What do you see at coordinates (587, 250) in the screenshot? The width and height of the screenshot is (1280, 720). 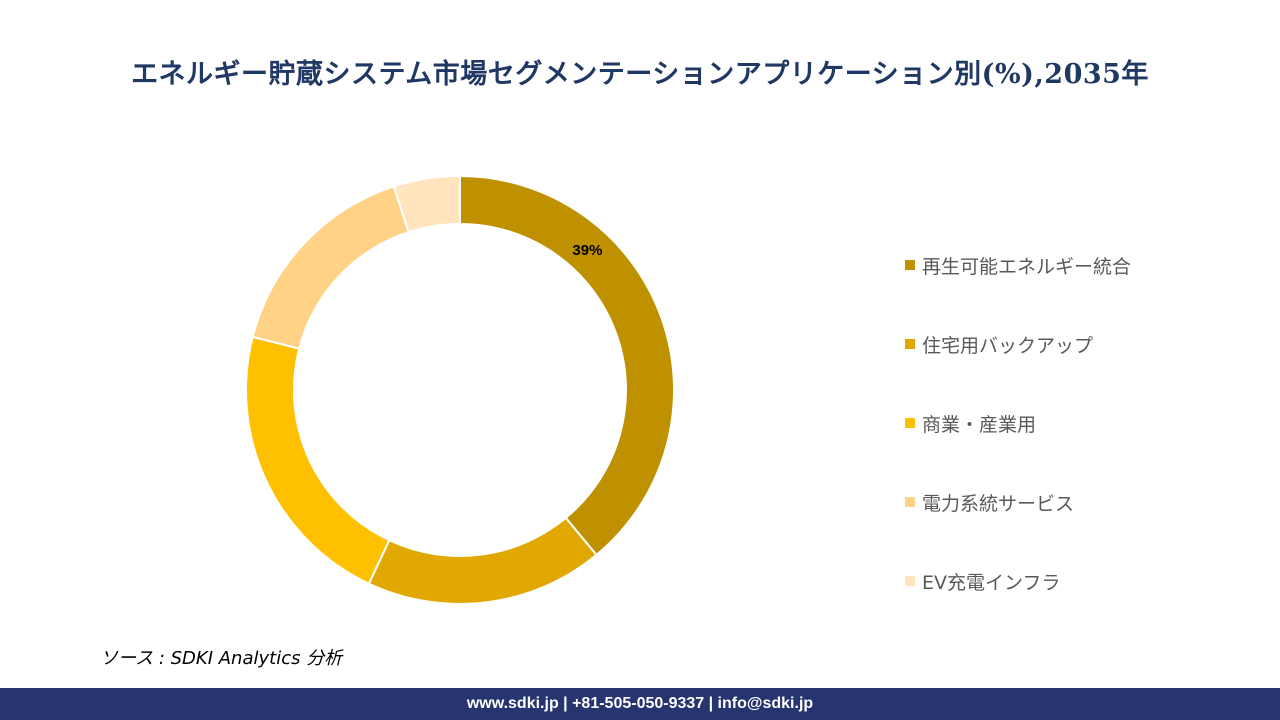 I see `data-label-1: 39%` at bounding box center [587, 250].